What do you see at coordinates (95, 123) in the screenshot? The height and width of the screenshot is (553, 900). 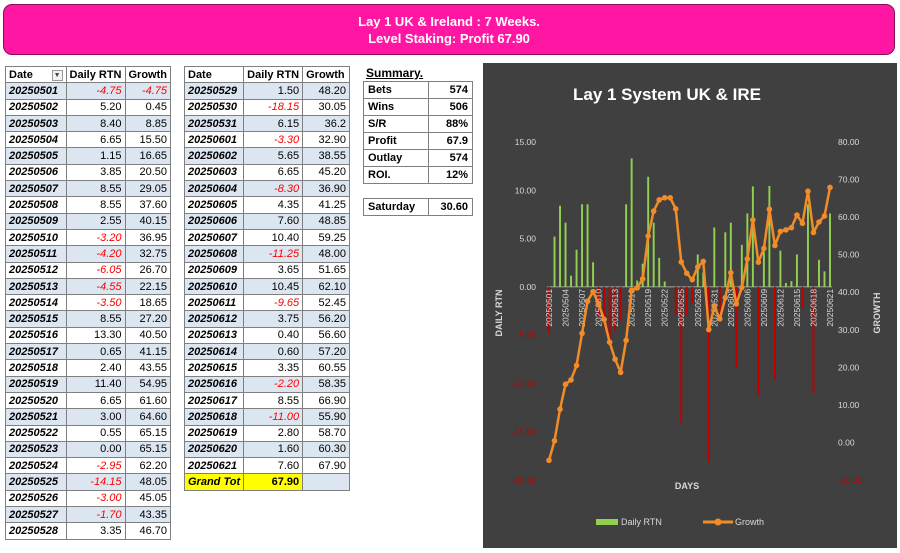 I see `daily-rtn-cell: 8.40` at bounding box center [95, 123].